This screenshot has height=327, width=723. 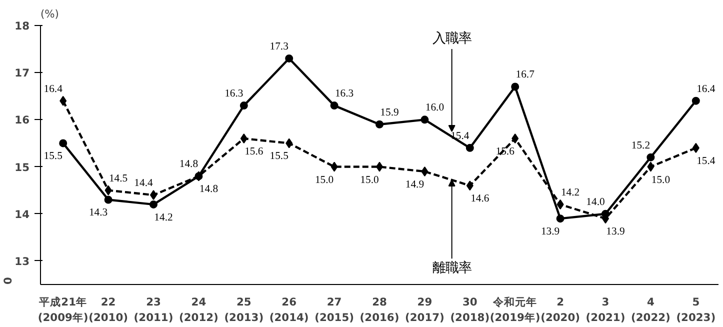 What do you see at coordinates (22, 120) in the screenshot?
I see `y-tick-label: 16` at bounding box center [22, 120].